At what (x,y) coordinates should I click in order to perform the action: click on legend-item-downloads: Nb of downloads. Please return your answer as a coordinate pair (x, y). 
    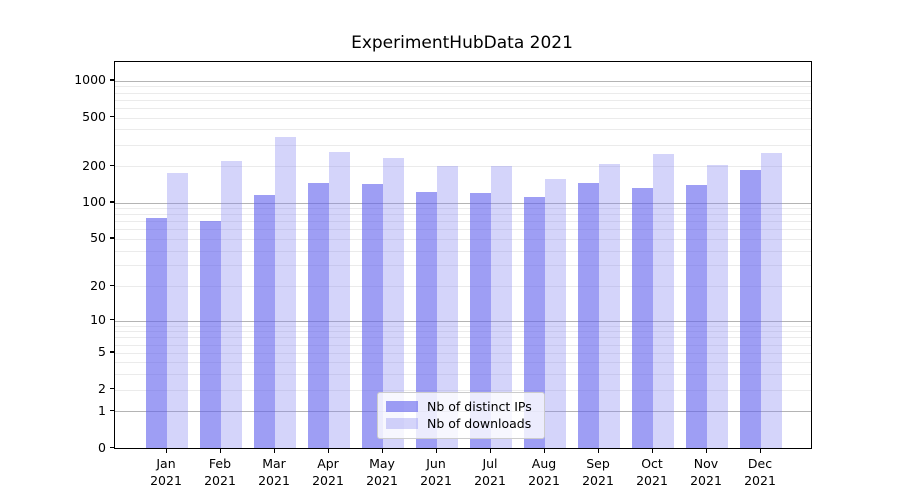
    Looking at the image, I should click on (461, 423).